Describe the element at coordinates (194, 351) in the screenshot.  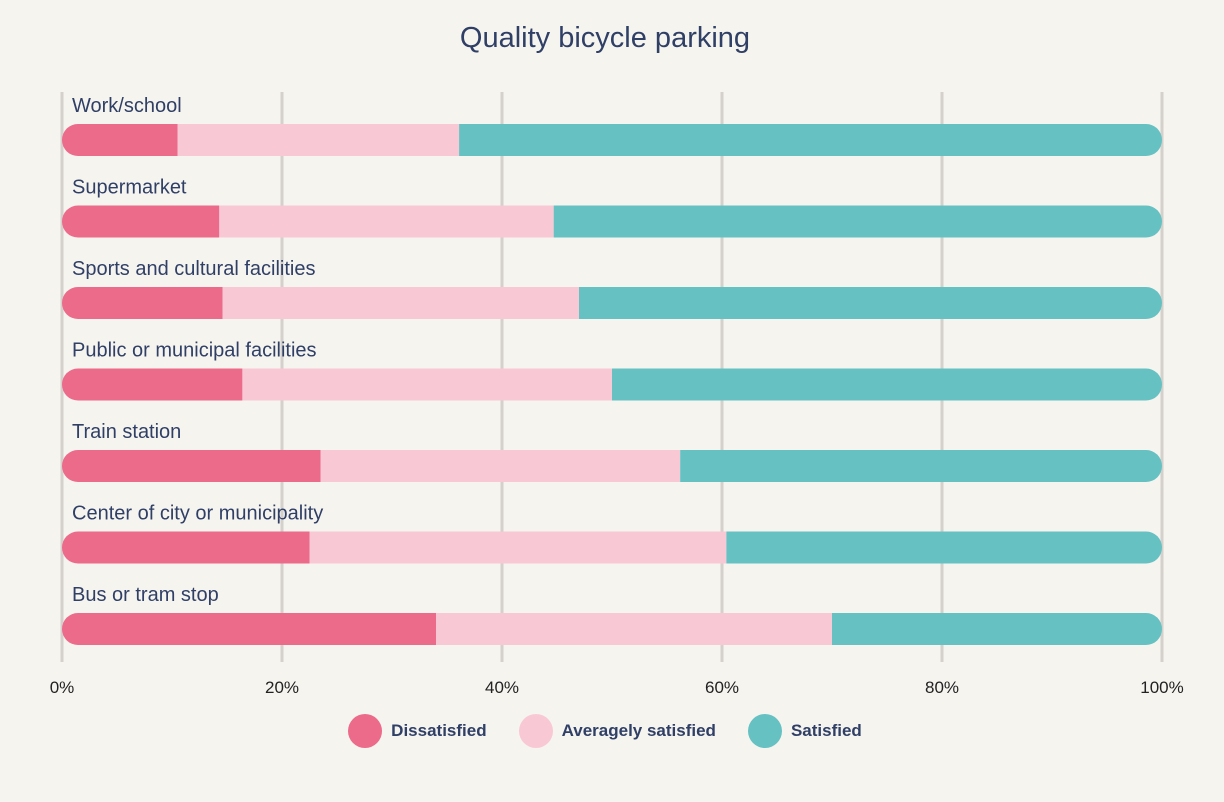
I see `category-label: Public or municipal facilities` at that location.